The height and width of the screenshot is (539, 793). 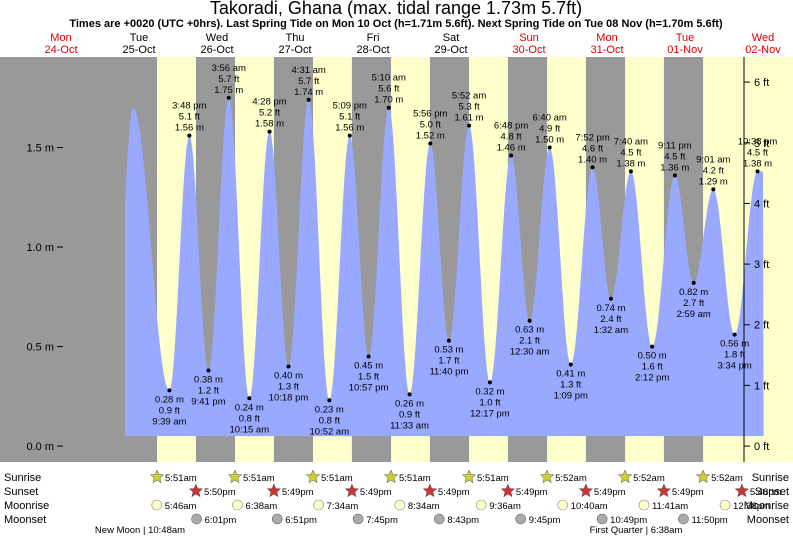 What do you see at coordinates (761, 265) in the screenshot?
I see `right-tick-label: 3 ft` at bounding box center [761, 265].